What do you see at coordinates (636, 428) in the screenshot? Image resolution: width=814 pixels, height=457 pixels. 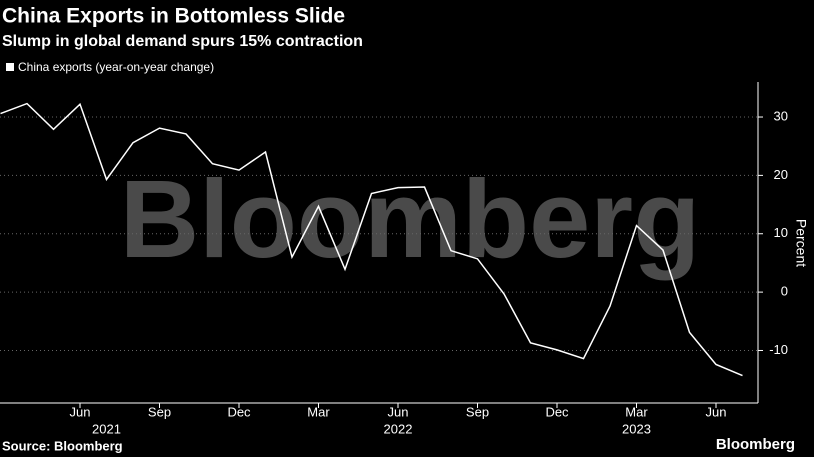 I see `year-label: 2023` at bounding box center [636, 428].